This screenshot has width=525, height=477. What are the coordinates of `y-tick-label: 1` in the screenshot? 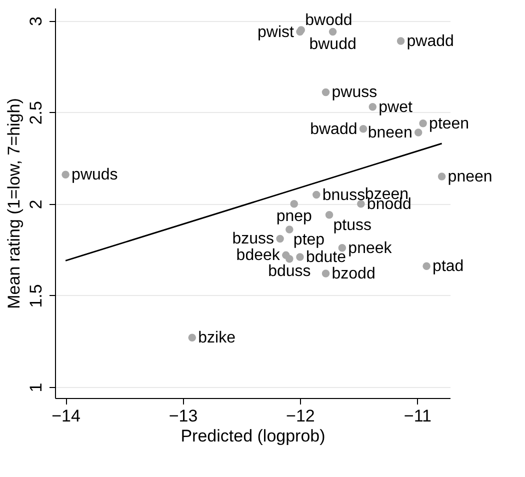 It's located at (36, 387).